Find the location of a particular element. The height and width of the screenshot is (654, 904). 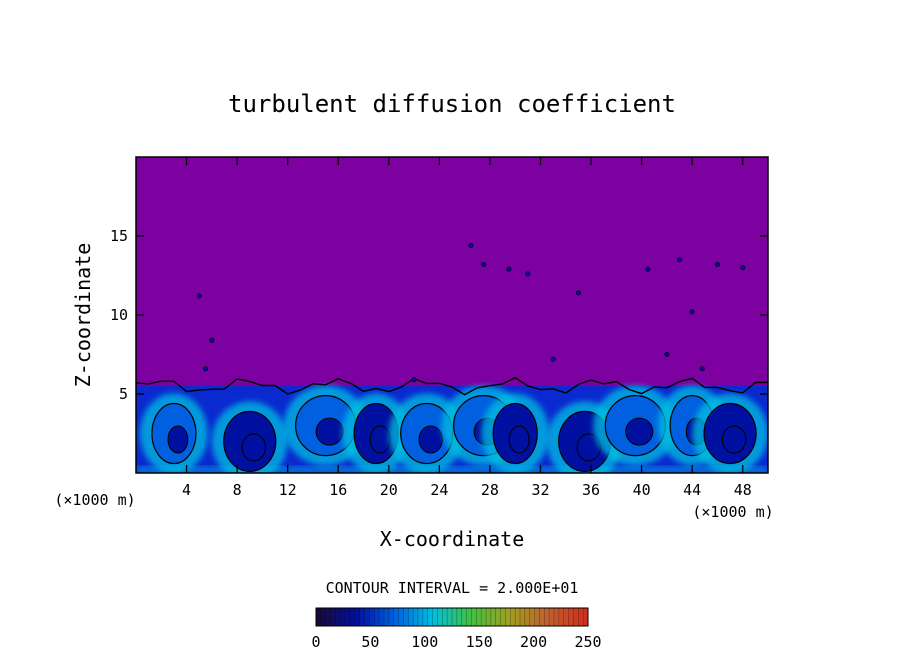

colorbar-tick-label: 0 is located at coordinates (315, 642).